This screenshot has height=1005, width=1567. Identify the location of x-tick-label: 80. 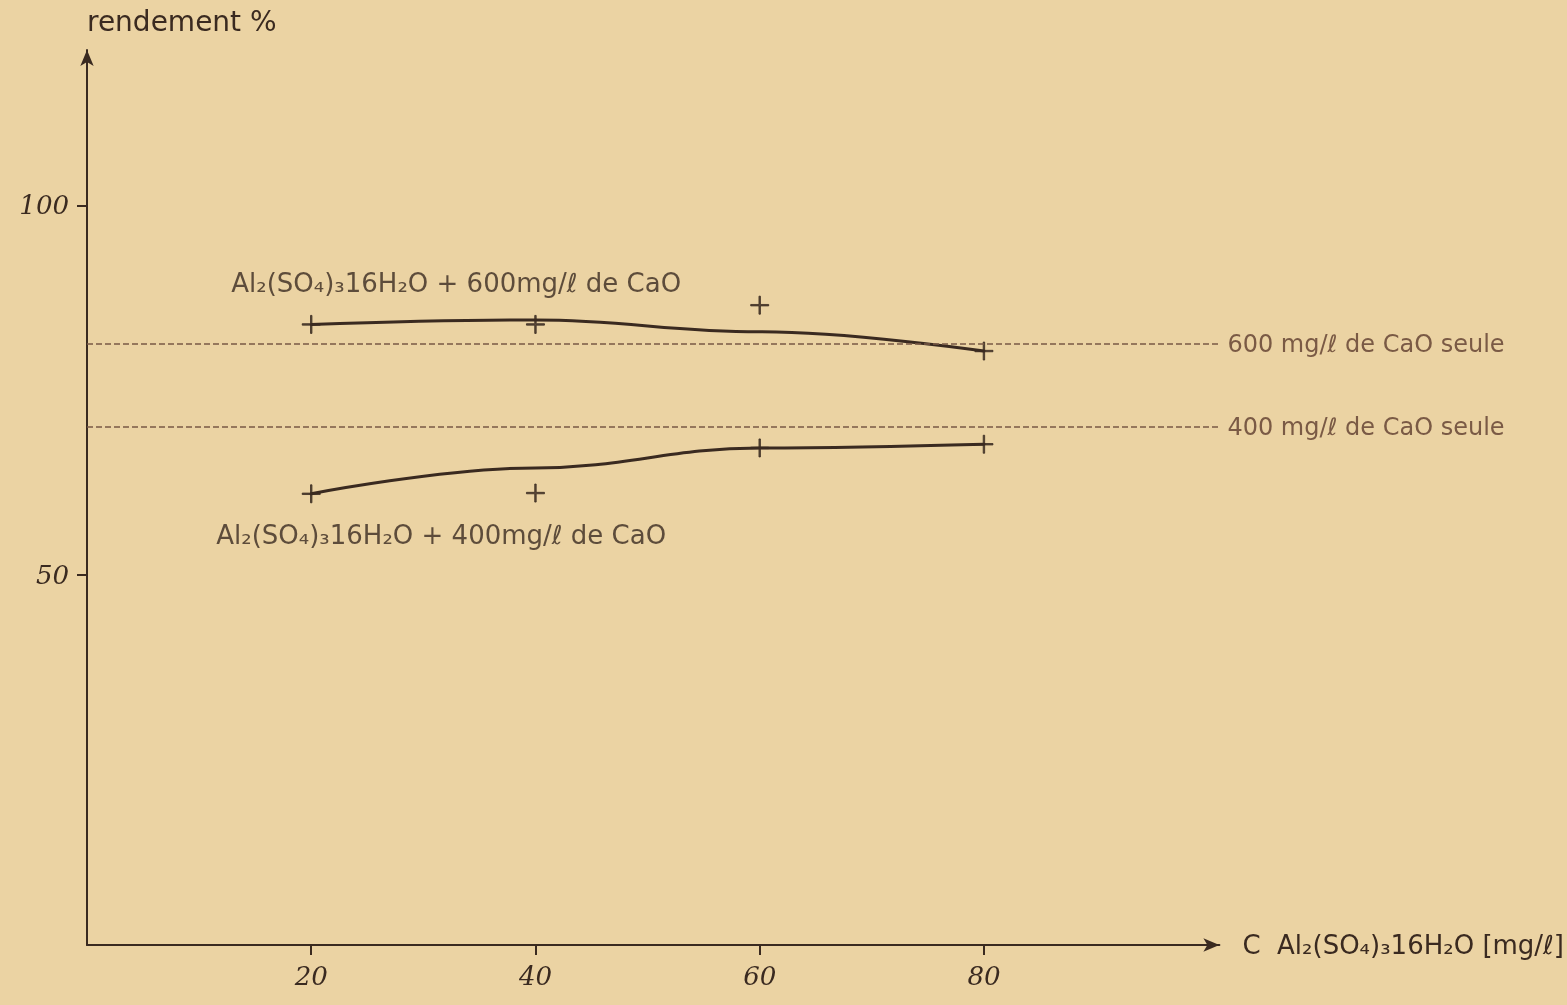
(984, 976).